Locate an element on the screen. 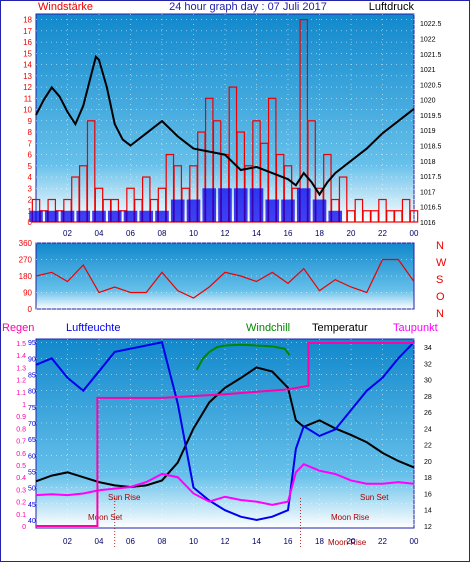  humidity-tick-label: 55 is located at coordinates (32, 472).